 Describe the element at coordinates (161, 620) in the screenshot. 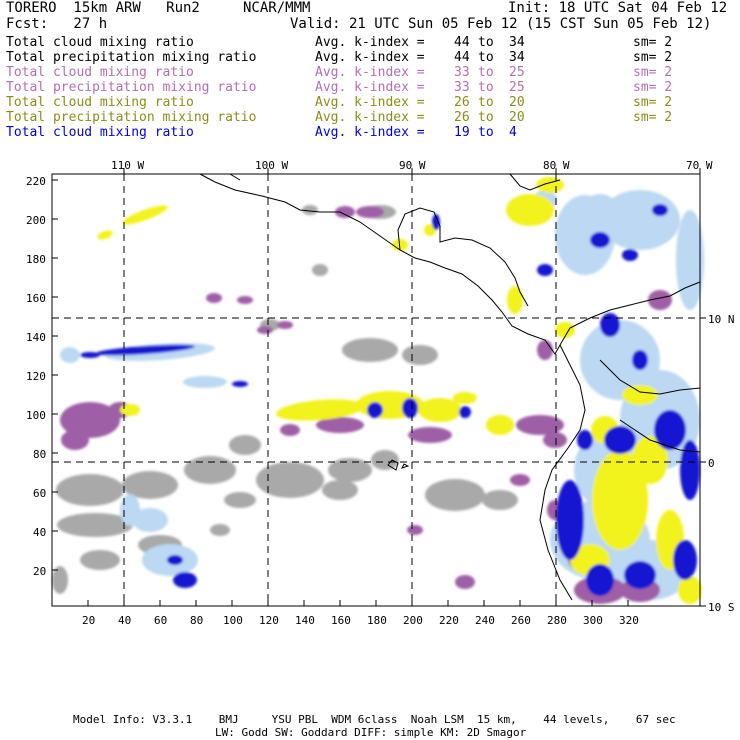

I see `x-tick: 60` at that location.